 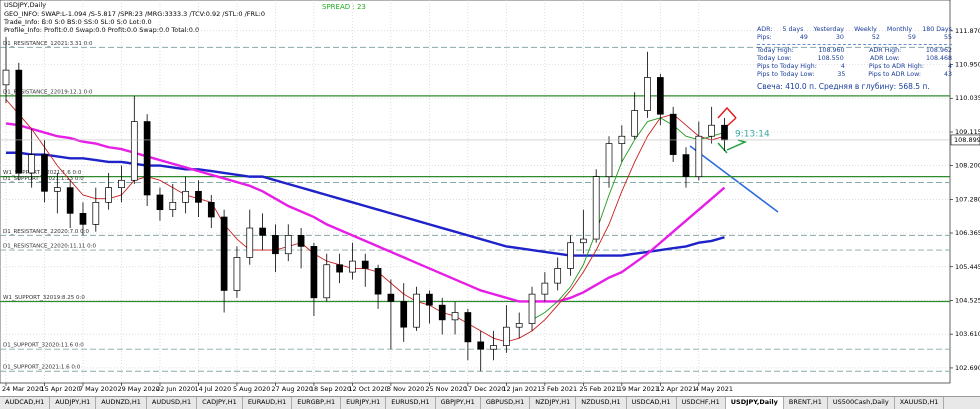 What do you see at coordinates (98, 389) in the screenshot?
I see `x-tick-label: 7 May 2020` at bounding box center [98, 389].